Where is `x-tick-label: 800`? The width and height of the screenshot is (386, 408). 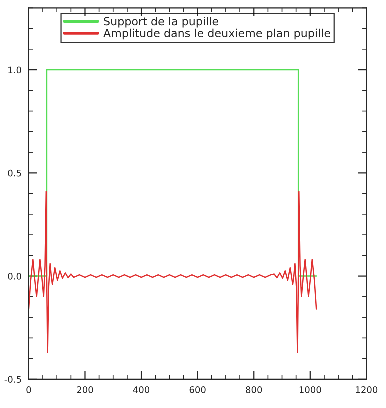
x-tick-label: 800 is located at coordinates (254, 390).